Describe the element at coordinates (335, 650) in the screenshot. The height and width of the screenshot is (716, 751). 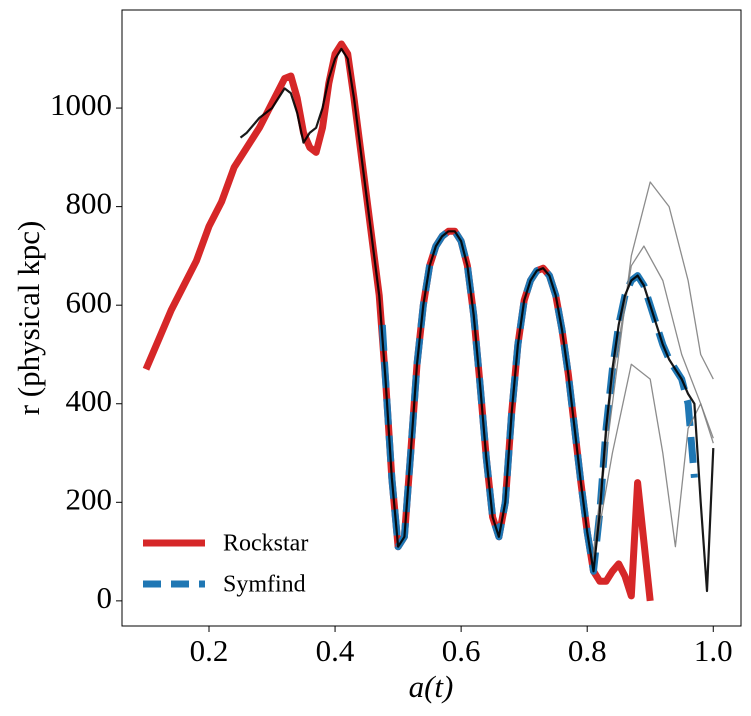
I see `x-tick-label: 0.4` at that location.